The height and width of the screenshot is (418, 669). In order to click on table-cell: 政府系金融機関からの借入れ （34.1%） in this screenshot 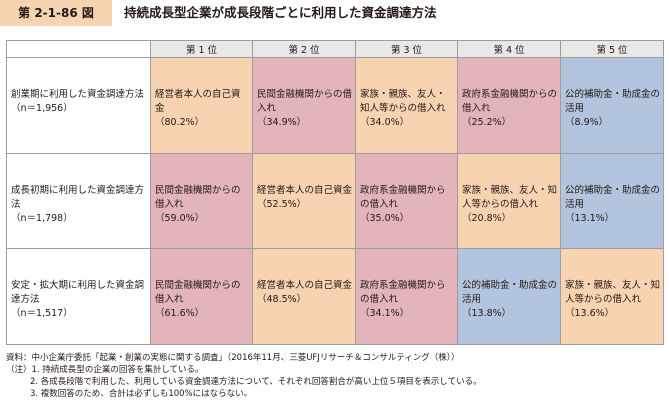, I will do `click(406, 296)`.